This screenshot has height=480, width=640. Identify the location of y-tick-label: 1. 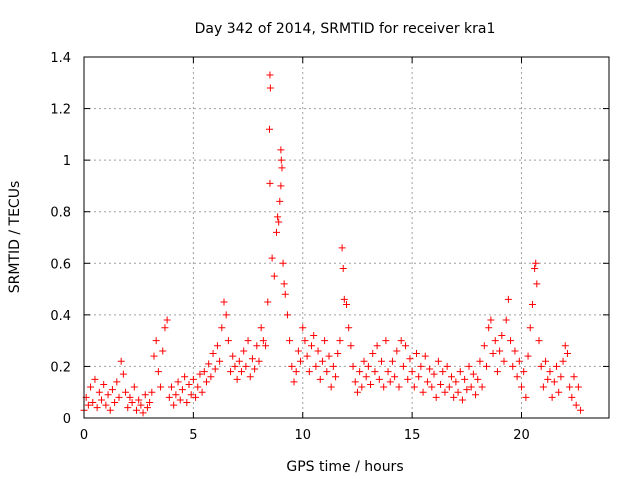
(67, 161).